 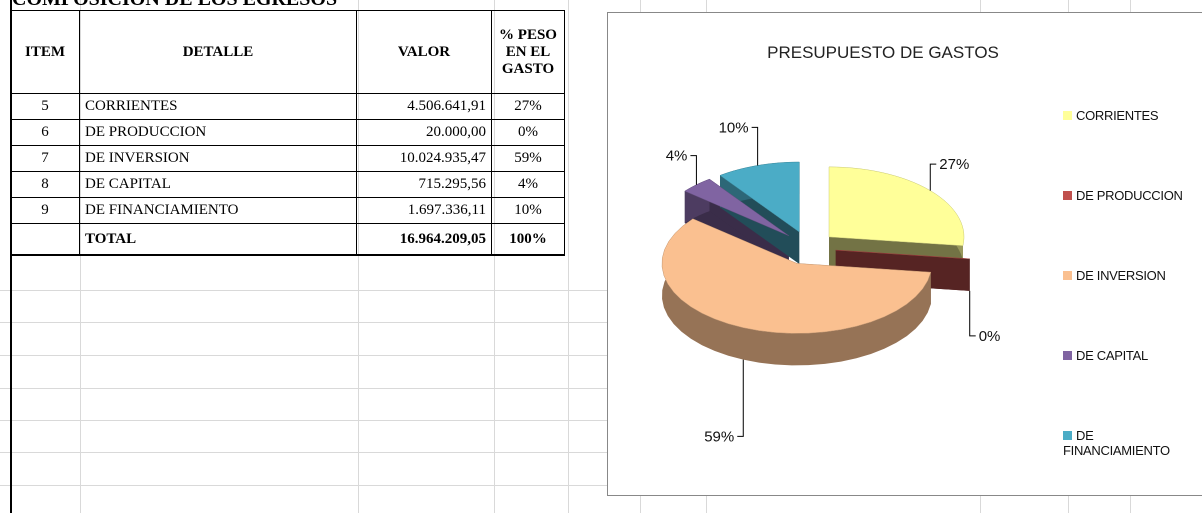 I want to click on table-cell: 4%, so click(x=528, y=184).